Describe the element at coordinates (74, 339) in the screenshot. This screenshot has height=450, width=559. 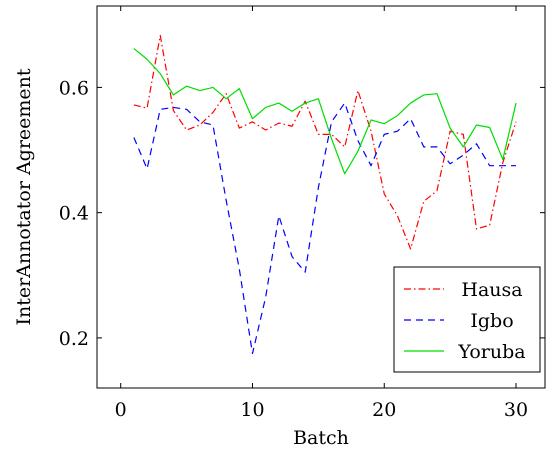
I see `y-tick-label: 0.2` at that location.